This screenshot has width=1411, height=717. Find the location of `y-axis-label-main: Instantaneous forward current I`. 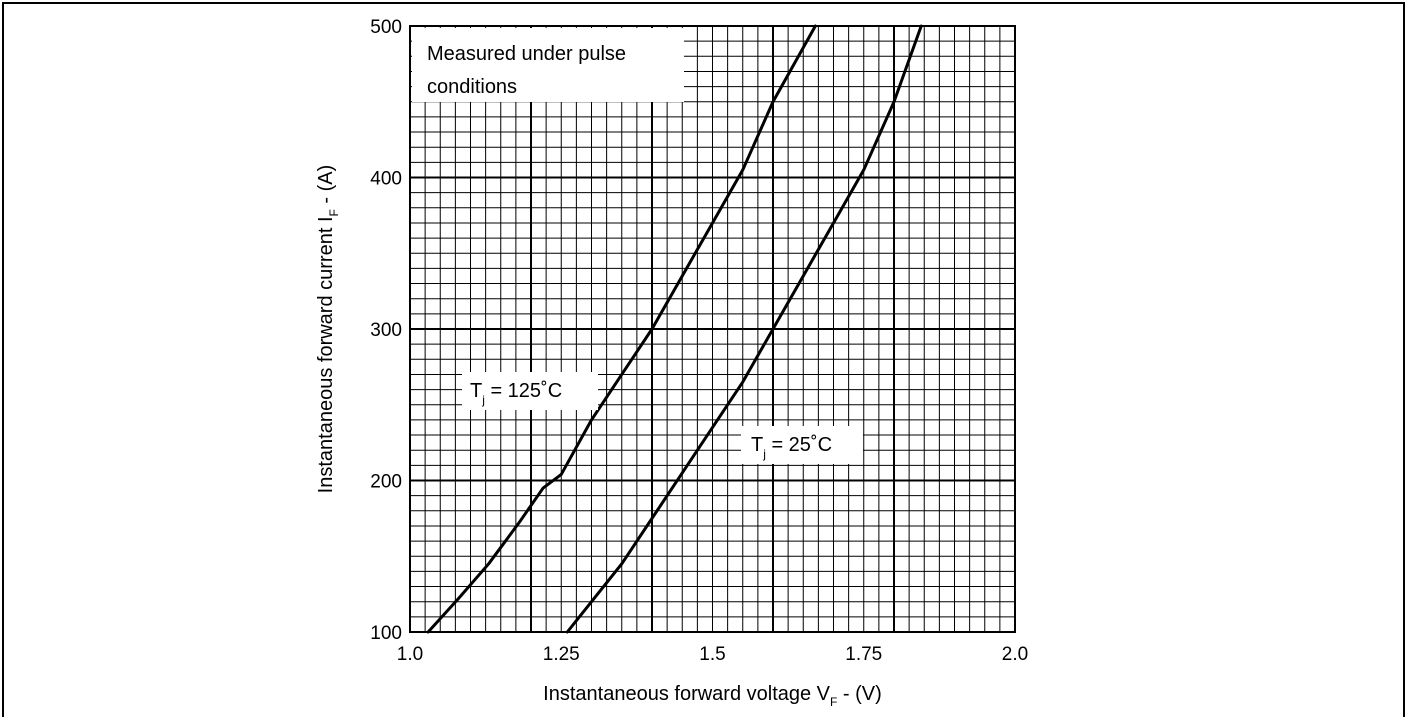

y-axis-label-main: Instantaneous forward current I is located at coordinates (326, 354).